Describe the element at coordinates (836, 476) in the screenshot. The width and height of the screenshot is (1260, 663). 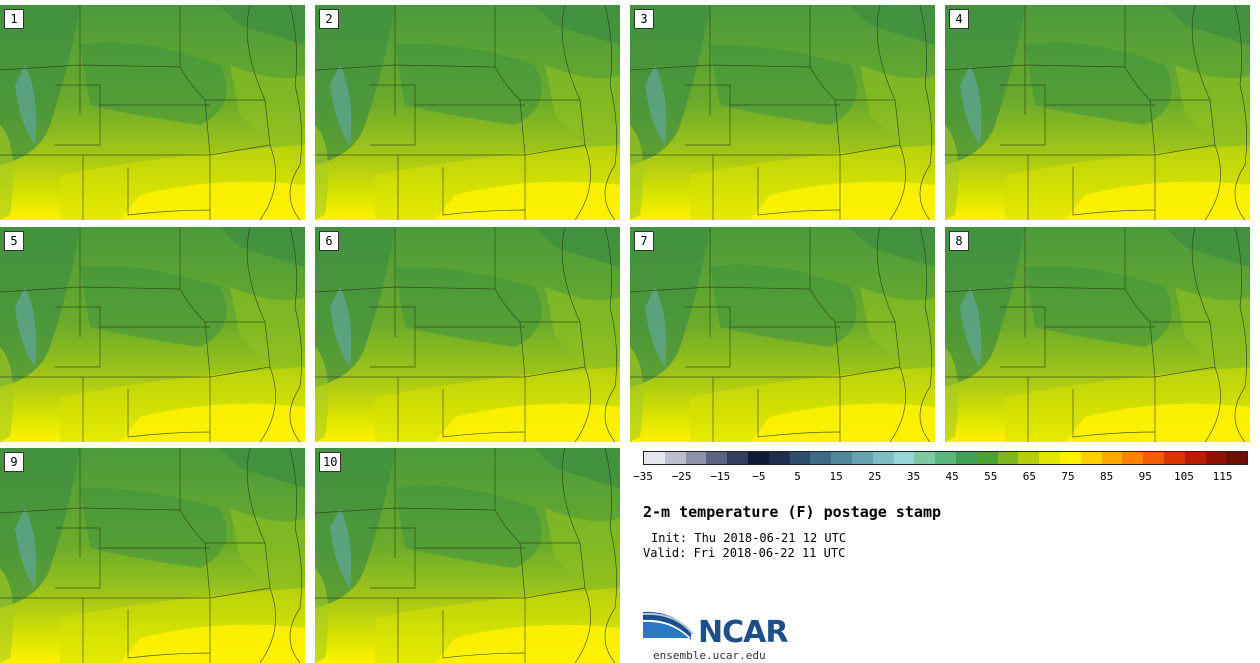
I see `colorbar-tick-label: 15` at that location.